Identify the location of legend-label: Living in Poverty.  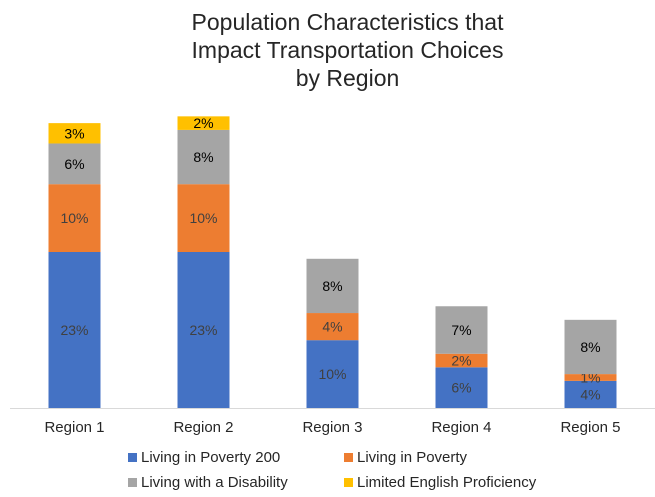
(412, 457).